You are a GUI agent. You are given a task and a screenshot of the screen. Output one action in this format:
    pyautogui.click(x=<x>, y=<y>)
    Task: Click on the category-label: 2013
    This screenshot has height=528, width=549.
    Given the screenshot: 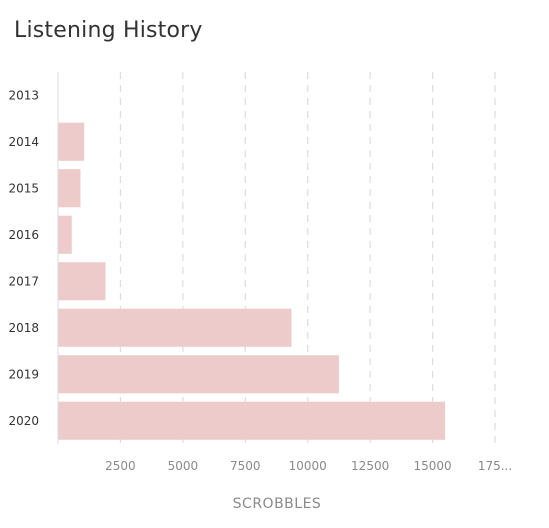 What is the action you would take?
    pyautogui.click(x=23, y=95)
    